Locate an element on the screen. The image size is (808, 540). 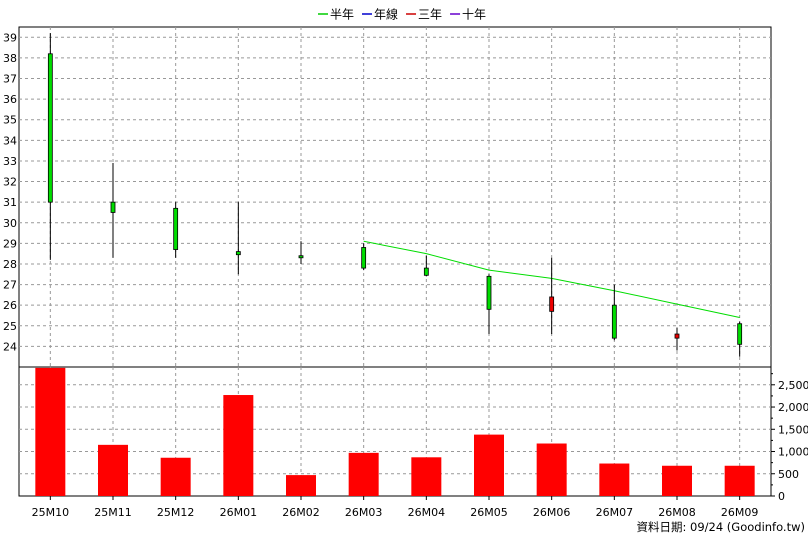
legend-label: 十年 is located at coordinates (474, 15).